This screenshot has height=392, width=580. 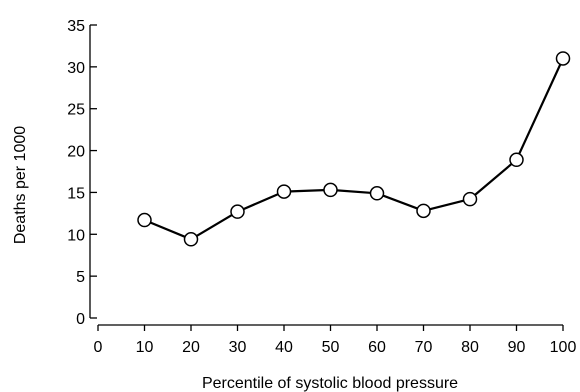 What do you see at coordinates (563, 347) in the screenshot?
I see `x-tick-label: 100` at bounding box center [563, 347].